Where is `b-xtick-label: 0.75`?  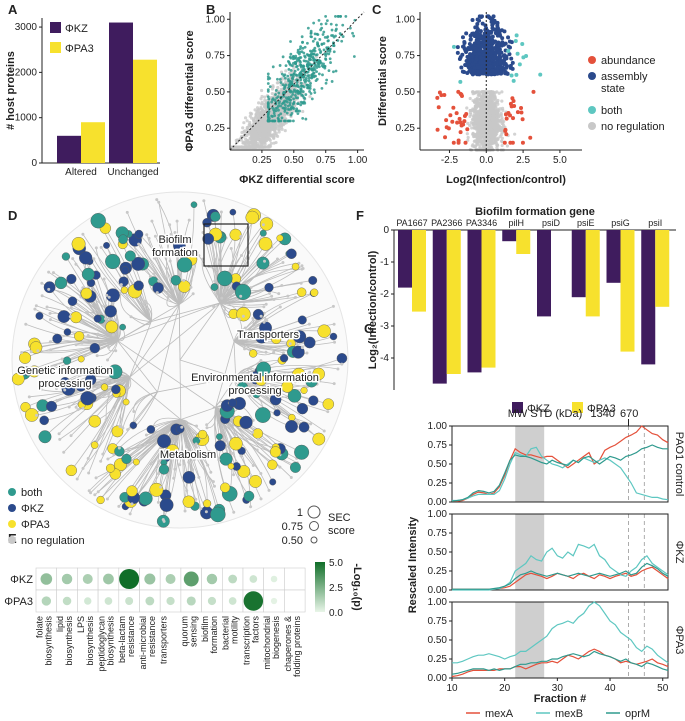 b-xtick-label: 0.75 is located at coordinates (326, 160).